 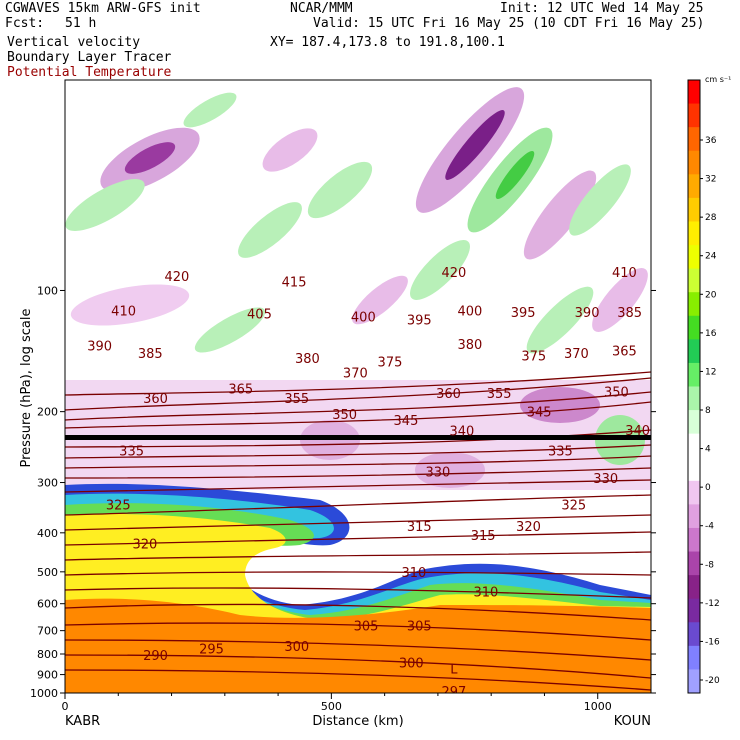 I want to click on colorbar-label: 36, so click(x=711, y=141).